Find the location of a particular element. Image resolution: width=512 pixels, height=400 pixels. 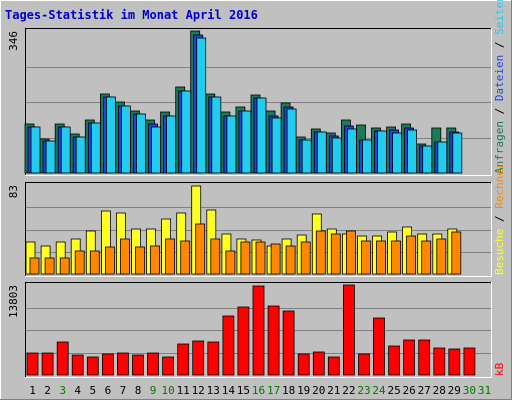

x-tick-label-day-17: 17 is located at coordinates (273, 390).